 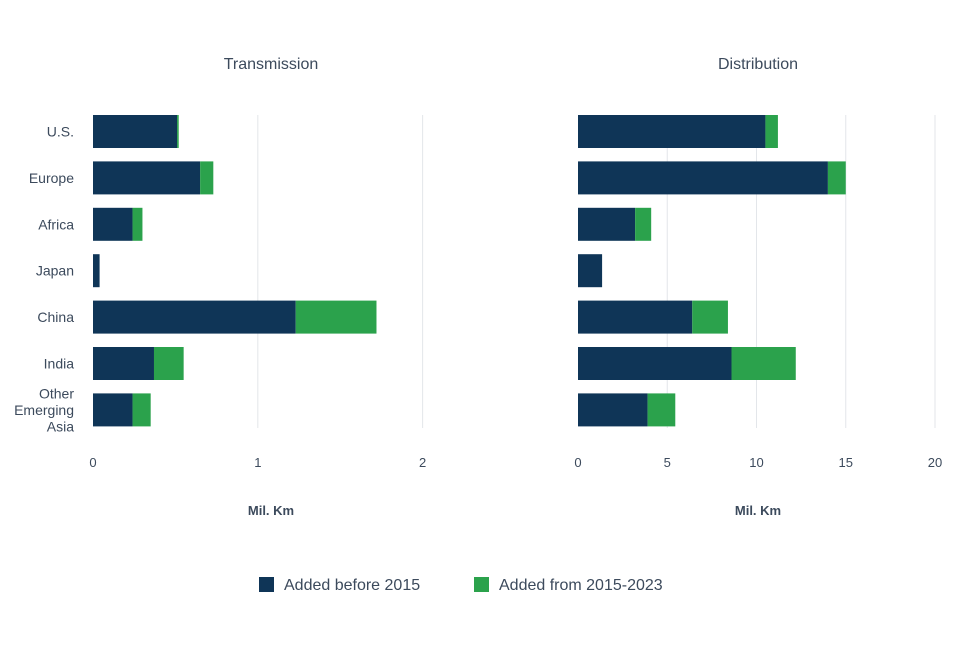 What do you see at coordinates (135, 131) in the screenshot?
I see `transmission-bar-u-s-before-2015` at bounding box center [135, 131].